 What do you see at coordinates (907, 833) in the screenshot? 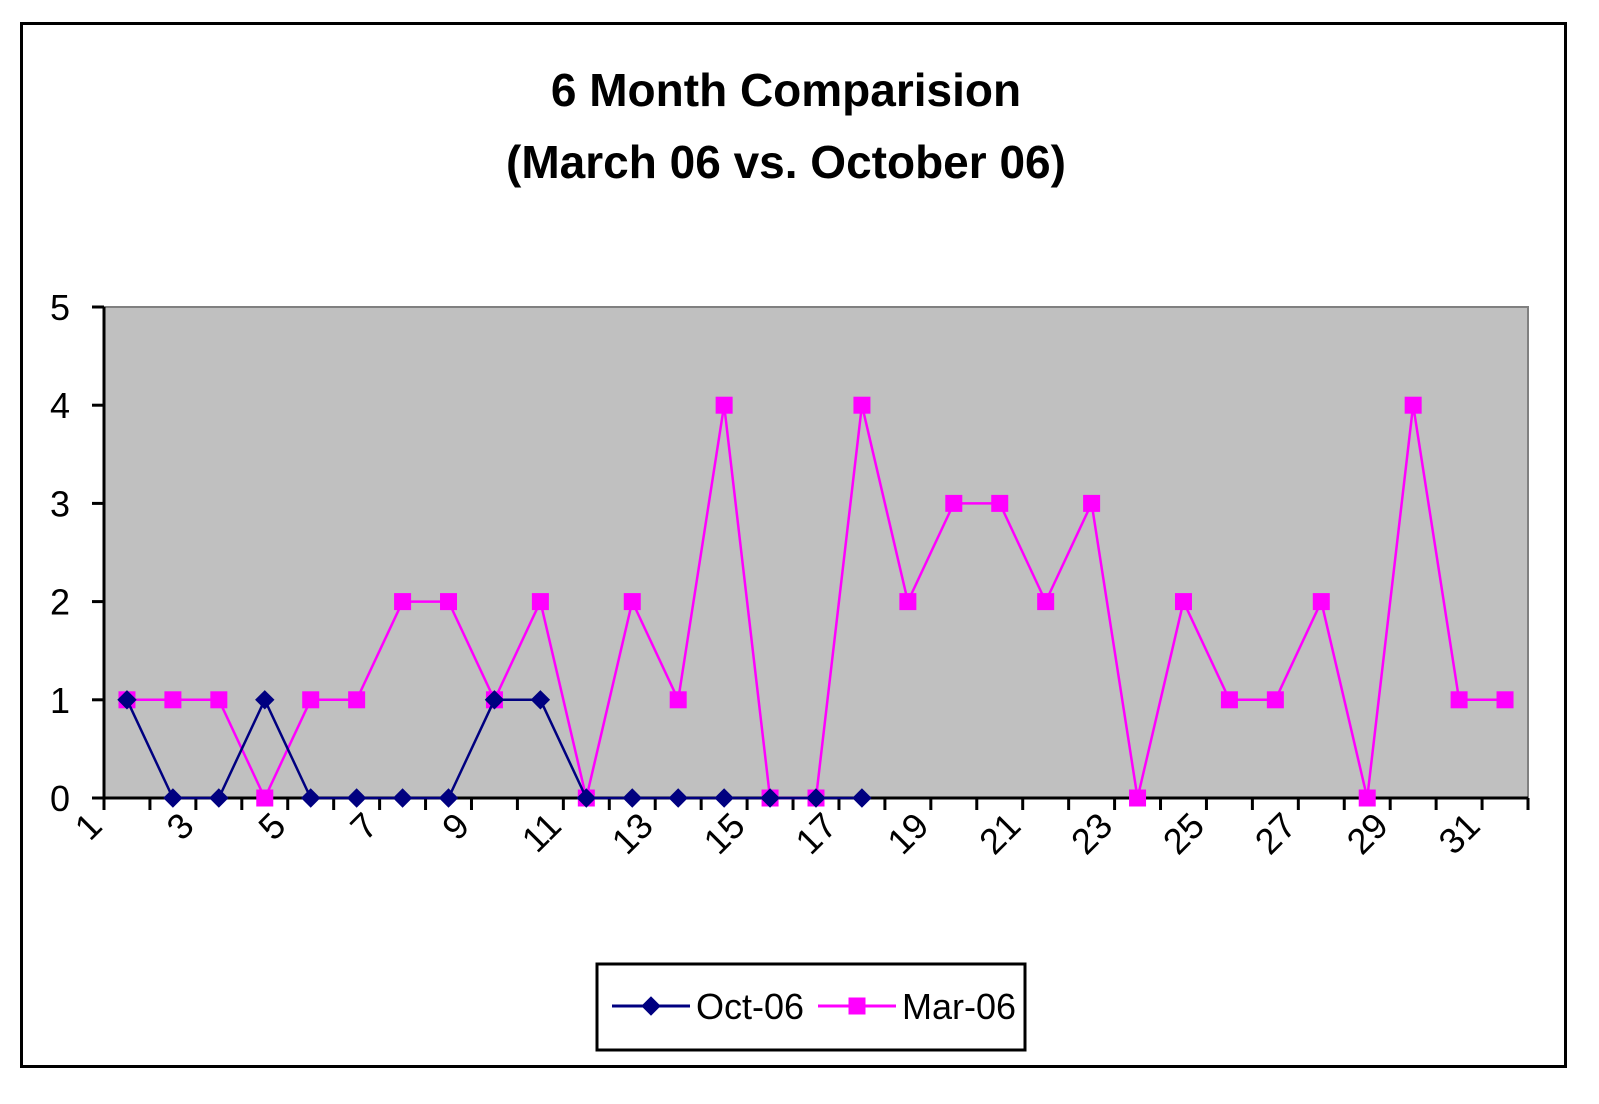
I see `x-tick-label: 19` at bounding box center [907, 833].